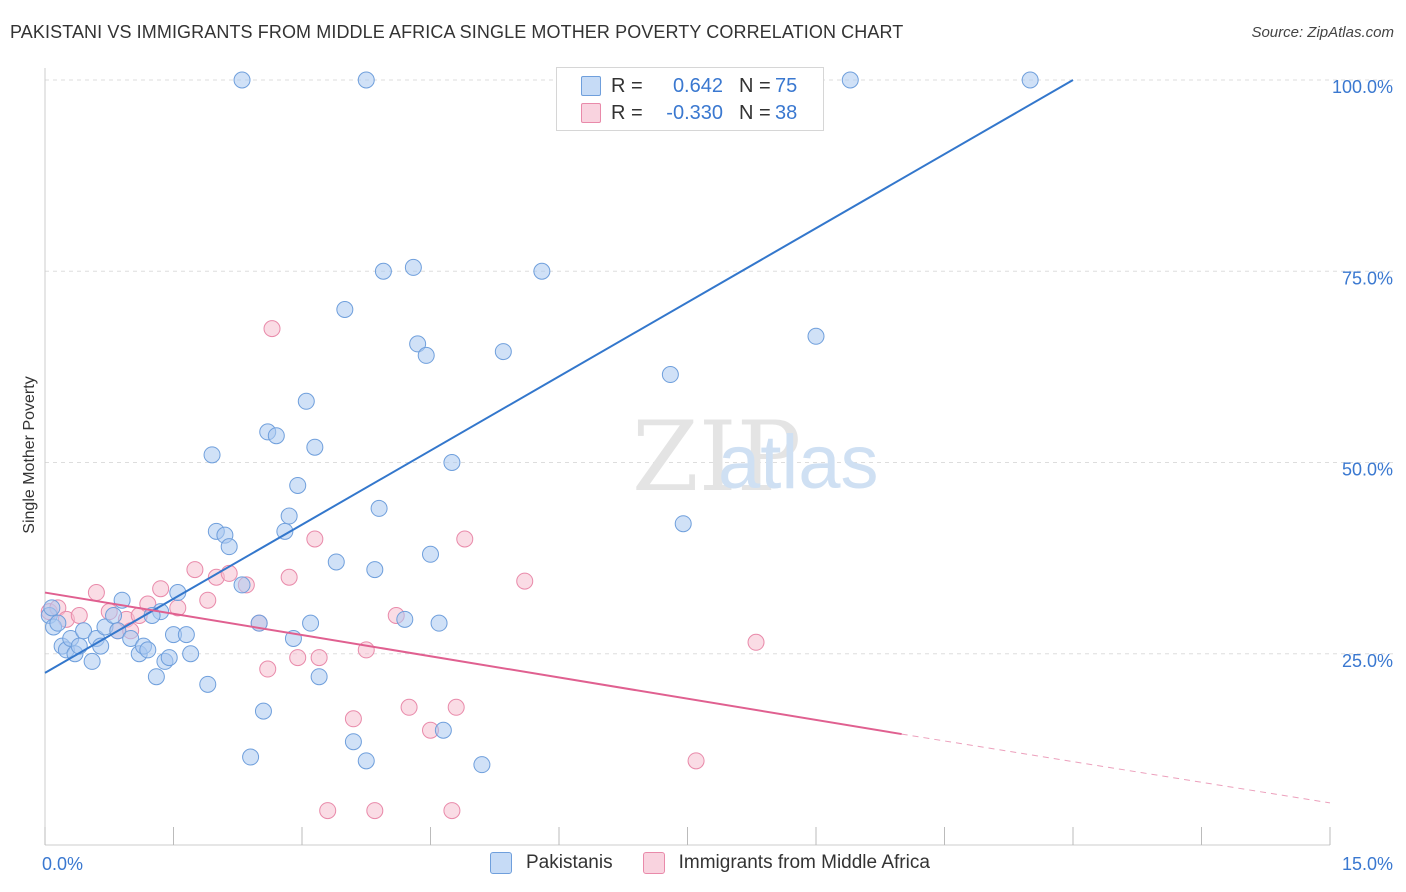 This screenshot has width=1406, height=892. What do you see at coordinates (798, 462) in the screenshot?
I see `watermark-atlas: atlas` at bounding box center [798, 462].